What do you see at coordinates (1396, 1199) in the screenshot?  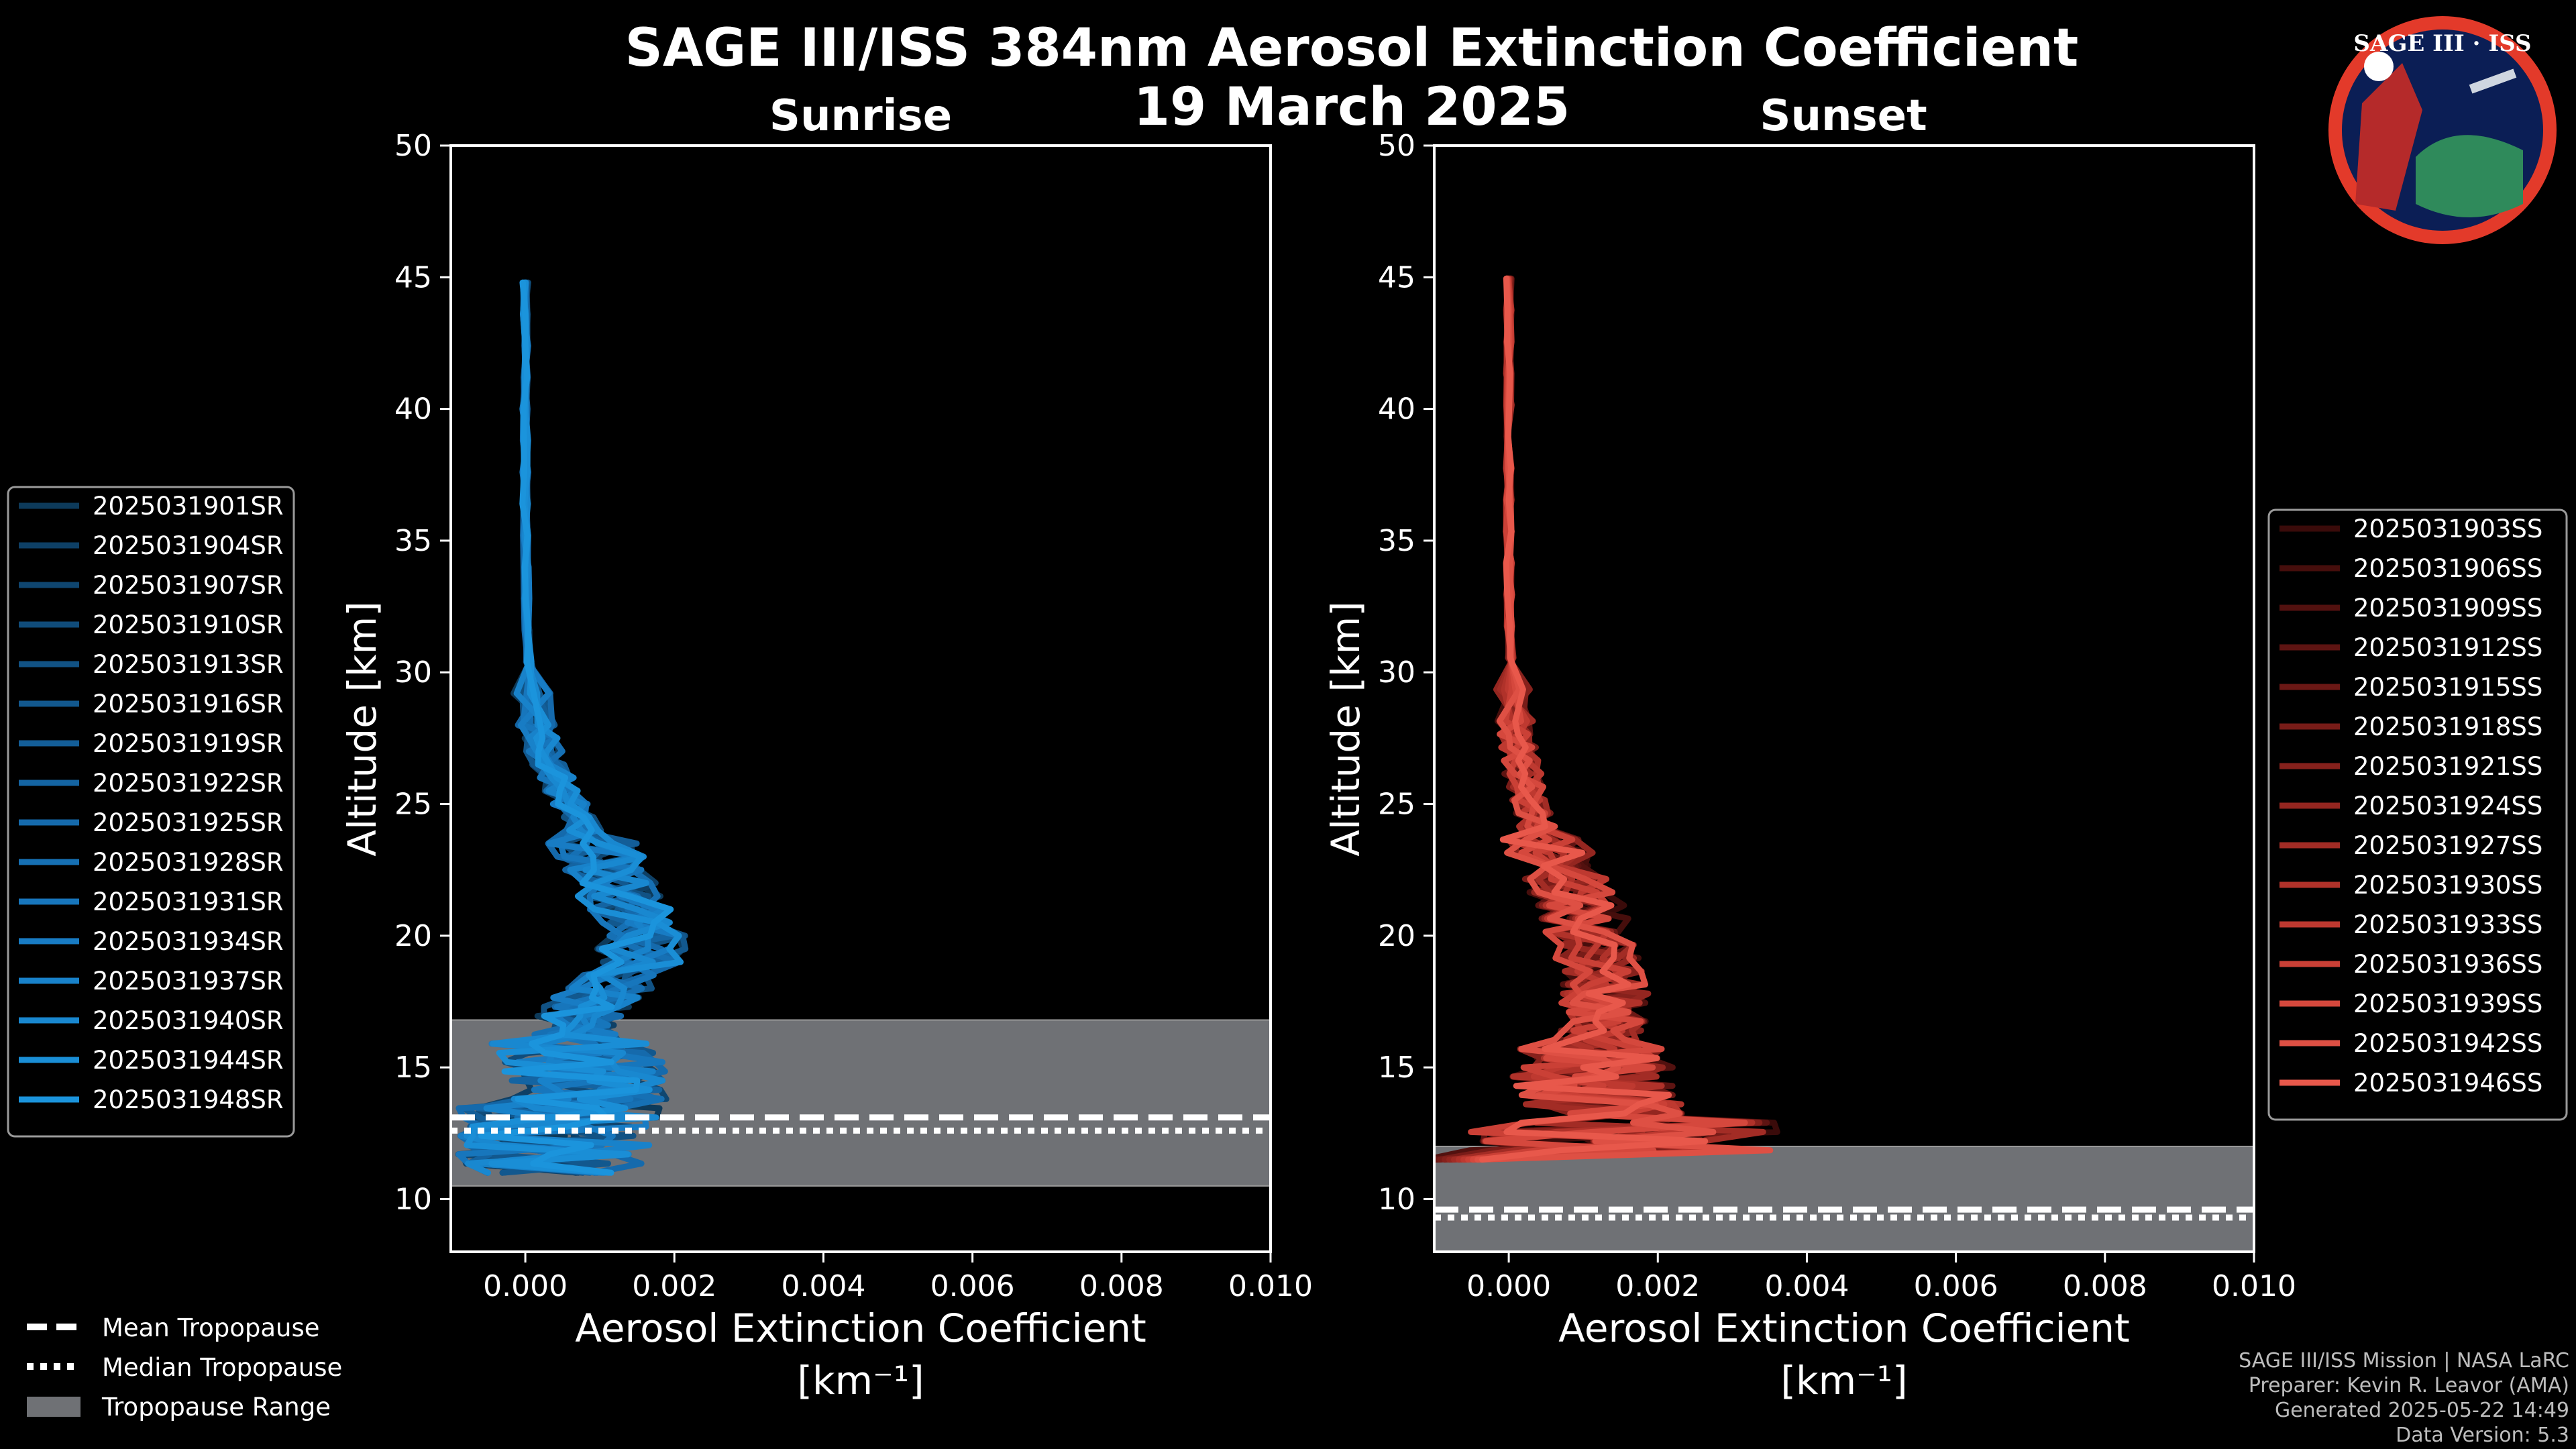 I see `sunset-ytick-label: 10` at bounding box center [1396, 1199].